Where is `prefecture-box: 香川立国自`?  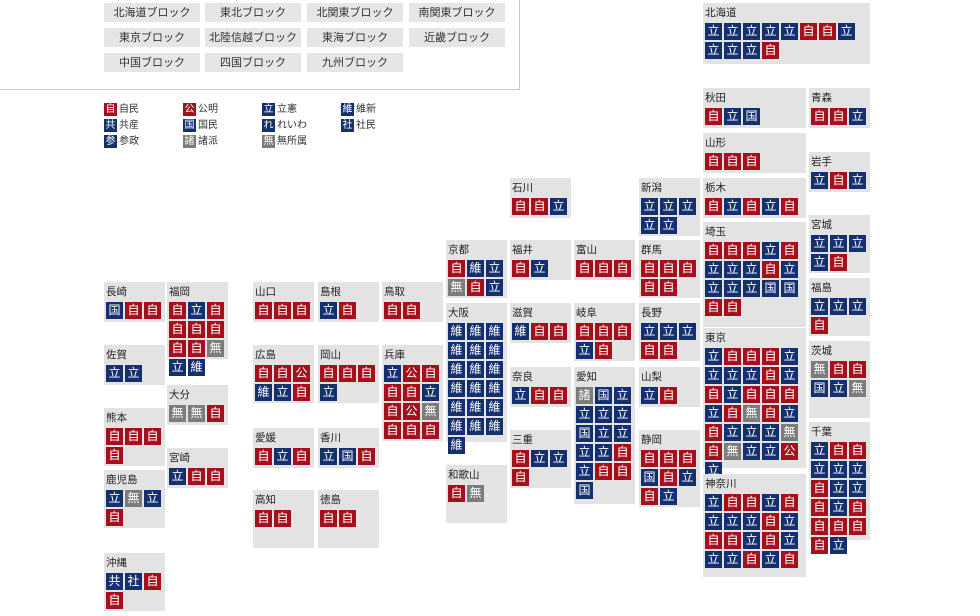
prefecture-box: 香川立国自 is located at coordinates (348, 448).